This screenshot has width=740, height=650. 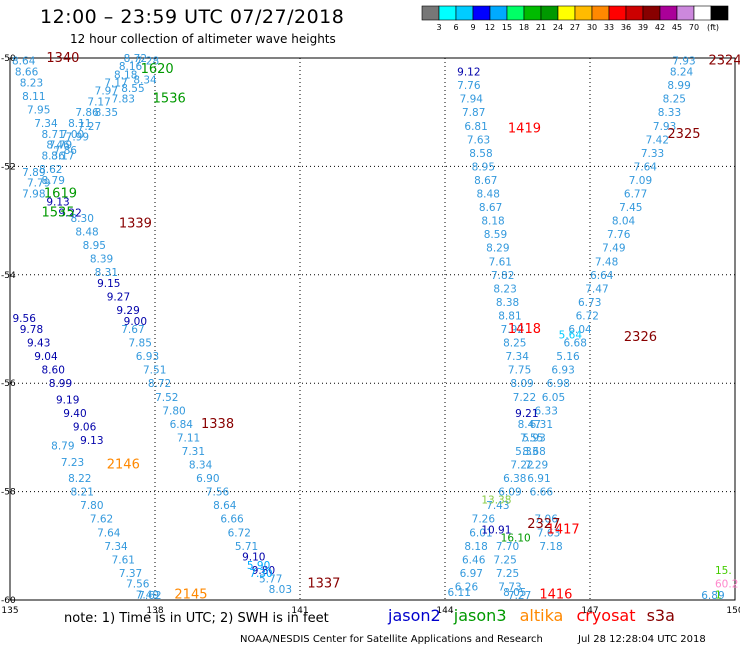 What do you see at coordinates (147, 62) in the screenshot?
I see `wave-height-value: 7.28` at bounding box center [147, 62].